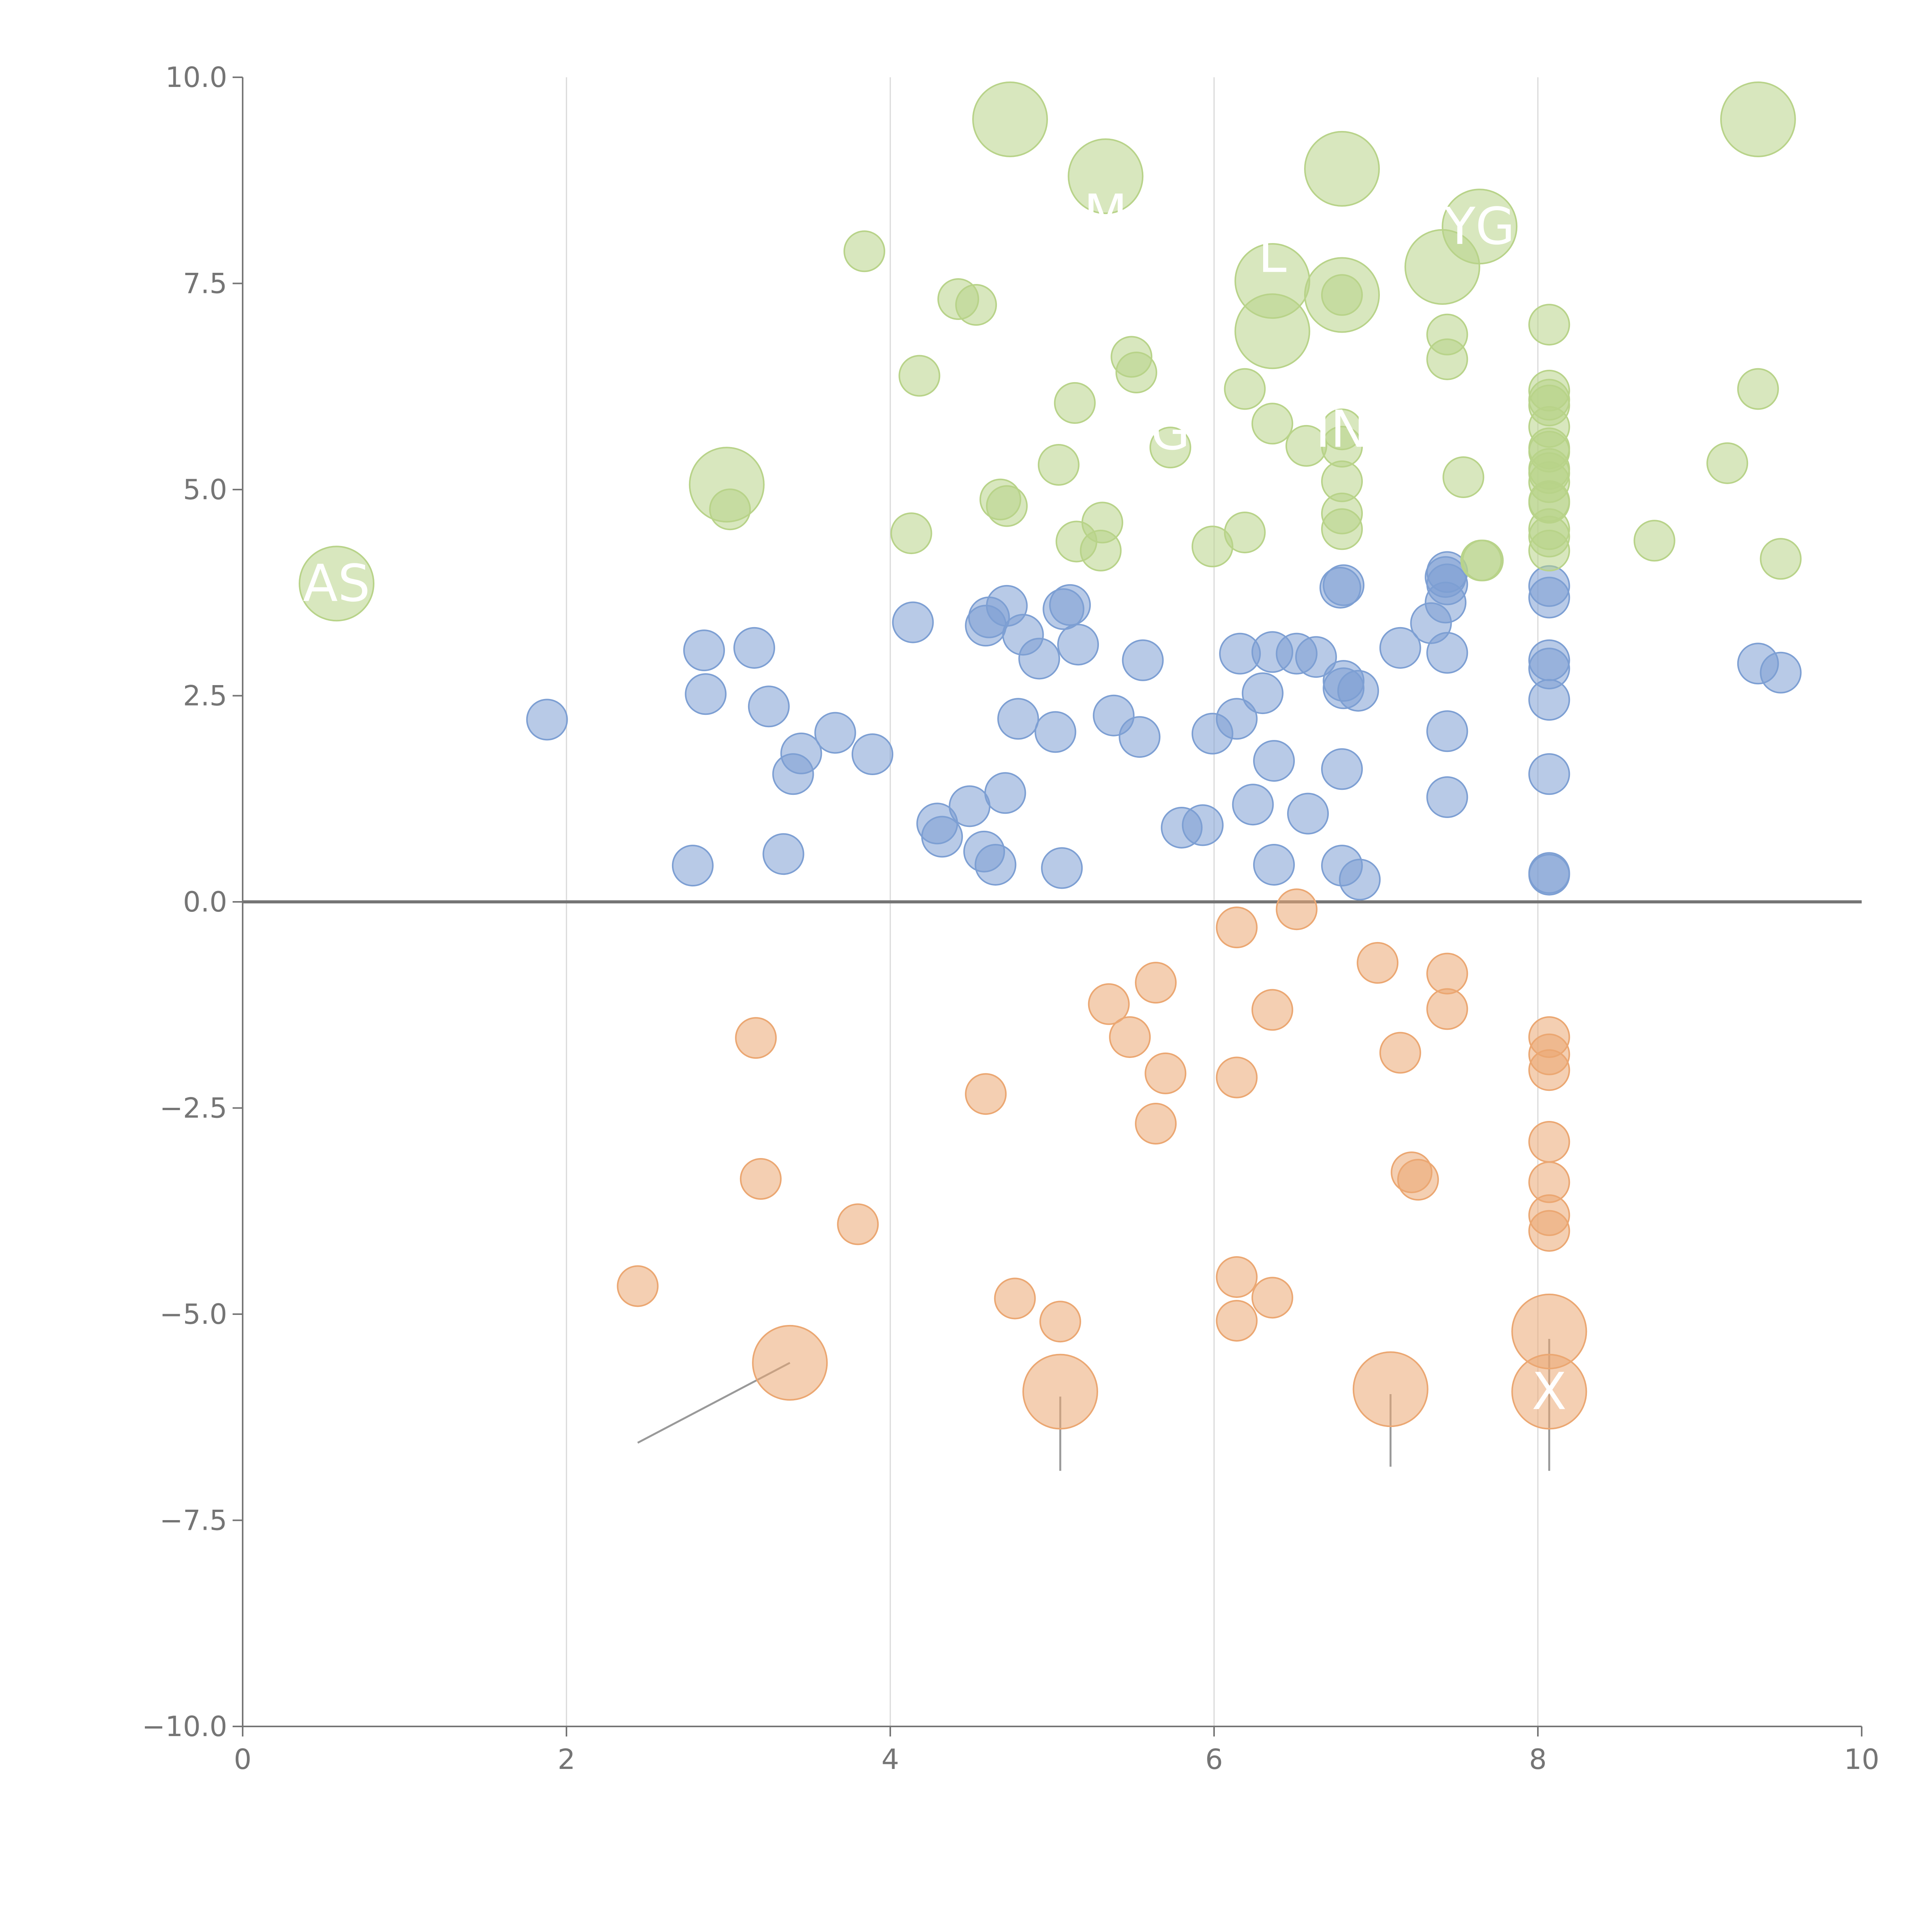  I want to click on point-label: IN, so click(1342, 429).